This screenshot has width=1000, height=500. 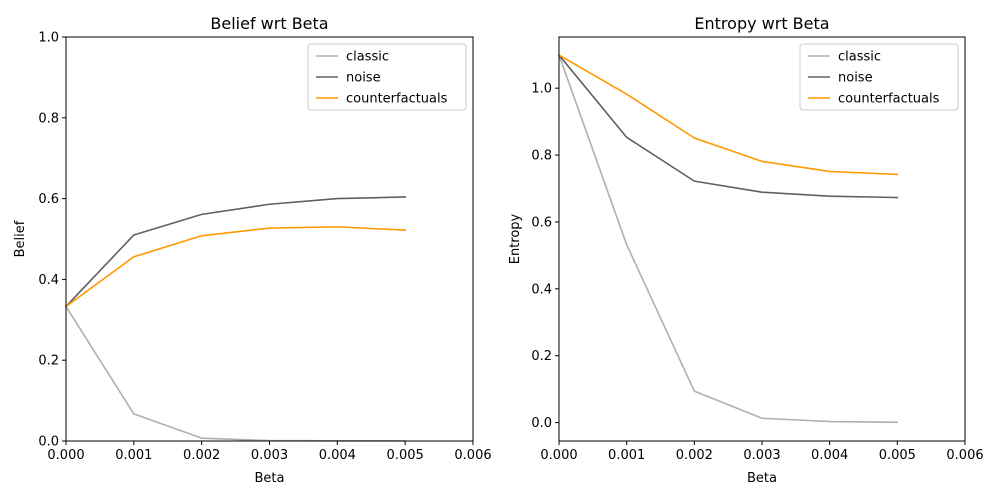 What do you see at coordinates (761, 23) in the screenshot?
I see `chart-title: Entropy wrt Beta` at bounding box center [761, 23].